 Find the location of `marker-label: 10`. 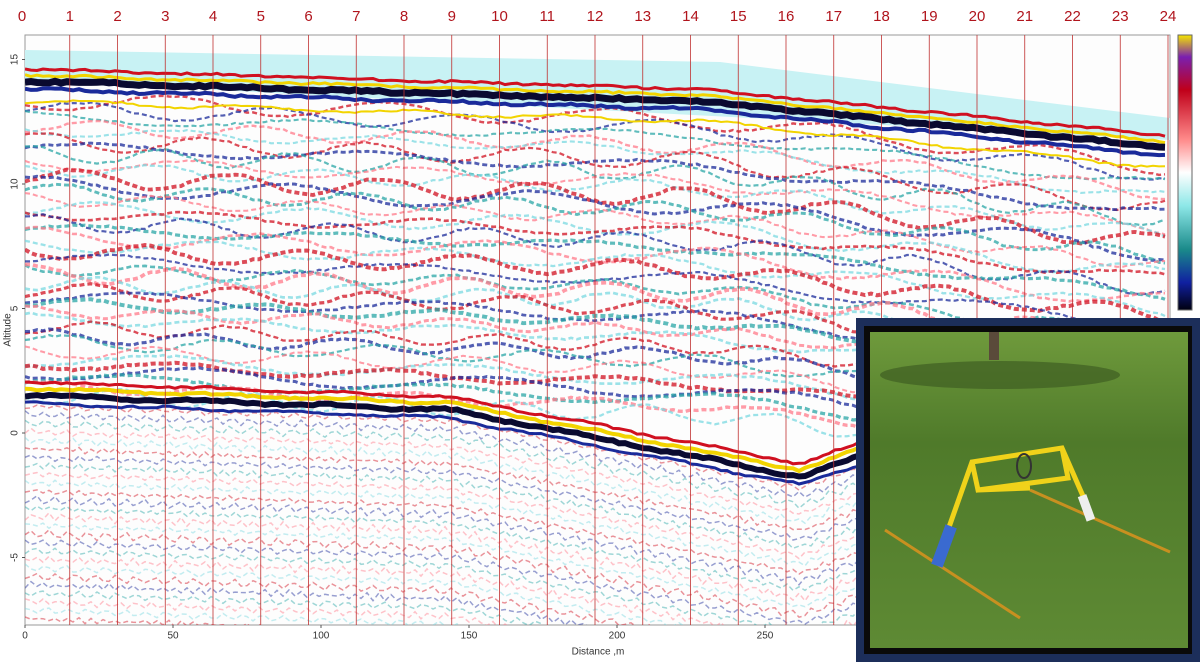

marker-label: 10 is located at coordinates (499, 16).